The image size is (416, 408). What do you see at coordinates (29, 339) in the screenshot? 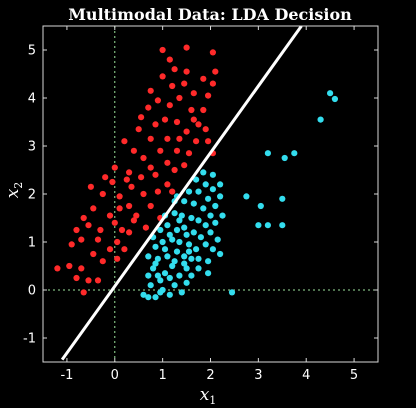
I see `y-tick-label--1: -1` at bounding box center [29, 339].